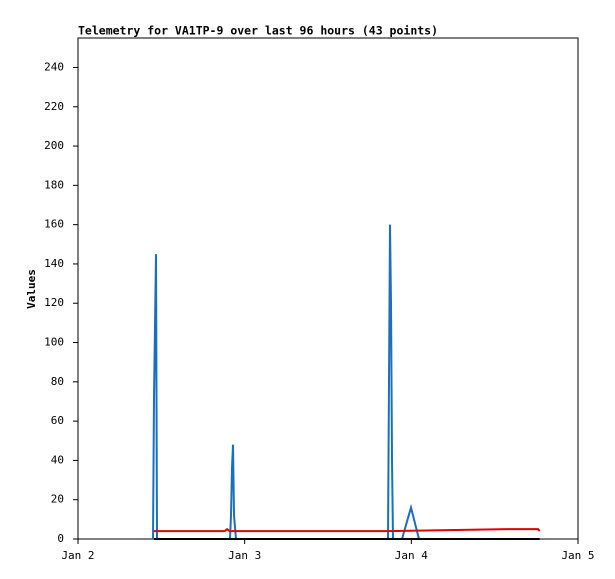 Image resolution: width=615 pixels, height=579 pixels. Describe the element at coordinates (411, 555) in the screenshot. I see `x-tick-label: Jan 4` at that location.